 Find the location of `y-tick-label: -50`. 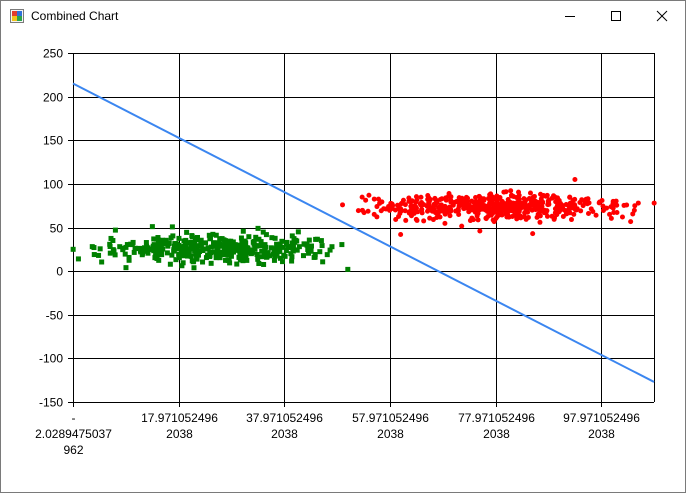

y-tick-label: -50 is located at coordinates (55, 316).